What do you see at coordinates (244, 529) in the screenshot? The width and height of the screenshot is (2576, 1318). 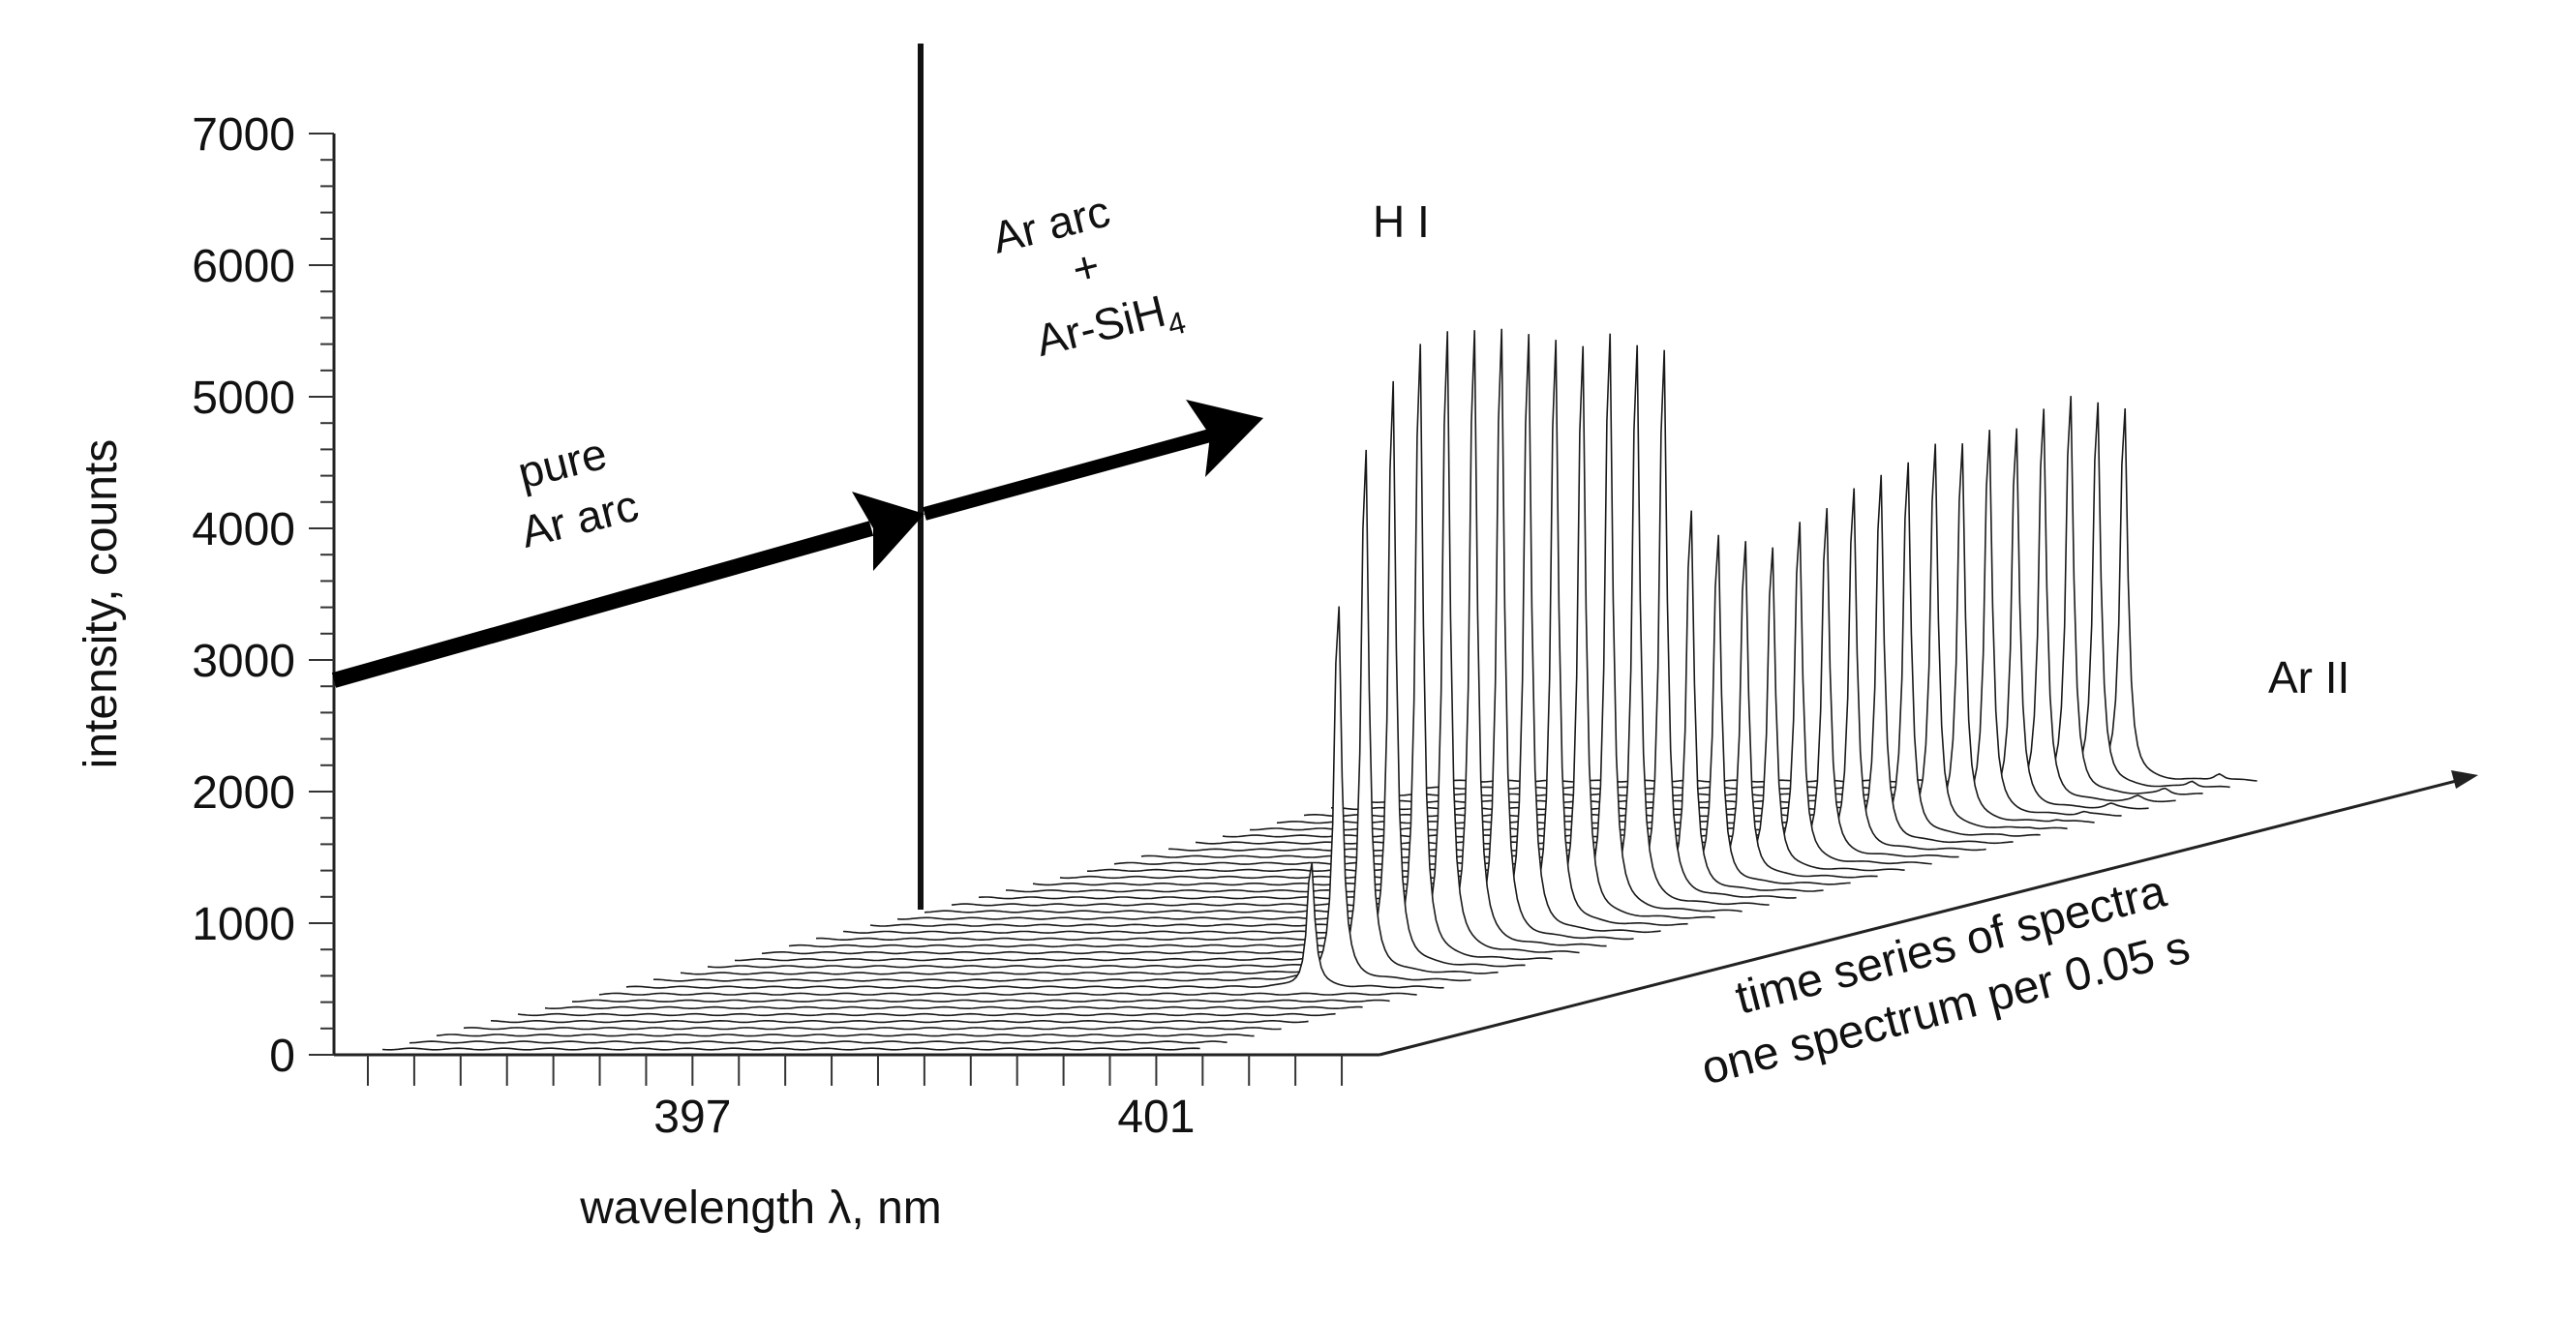 I see `y-tick-label: 4000` at bounding box center [244, 529].